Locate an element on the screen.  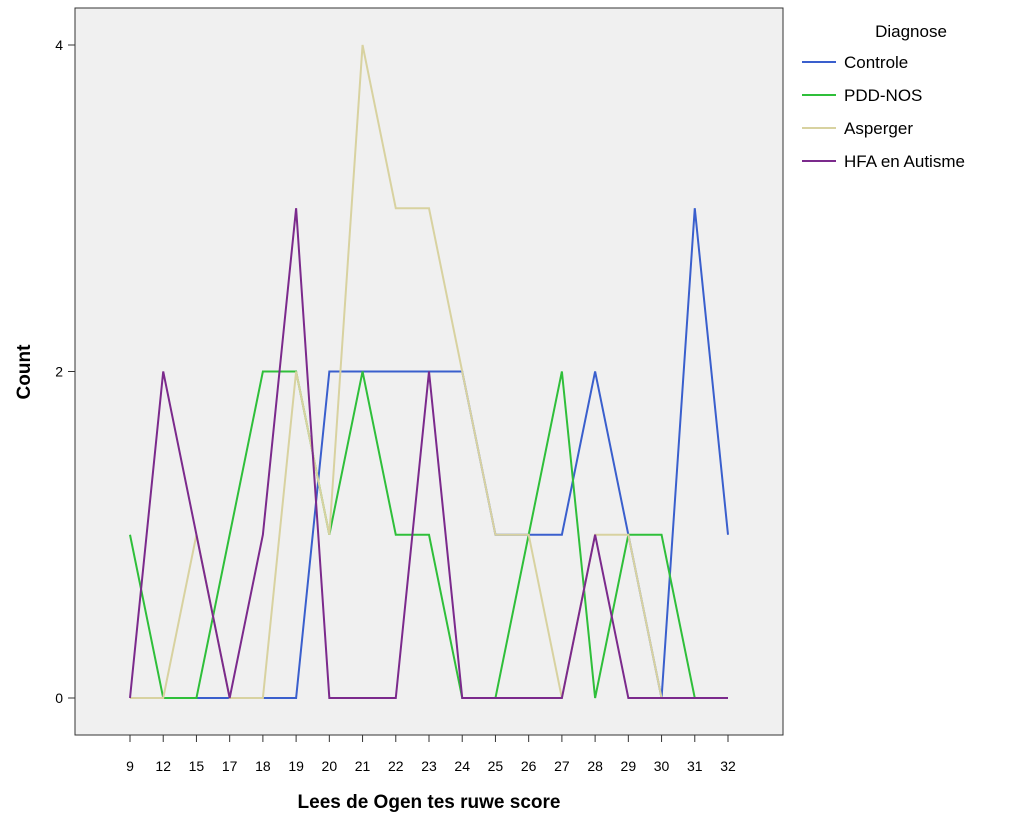
x-tick-label: 21 is located at coordinates (363, 766).